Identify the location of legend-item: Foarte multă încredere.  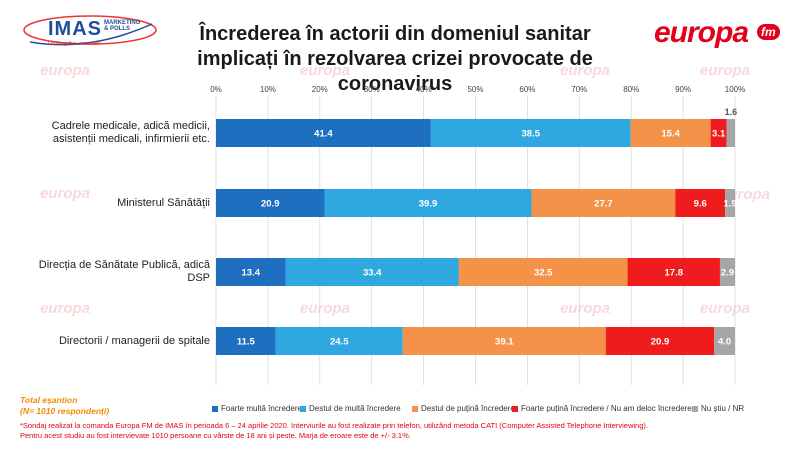
(257, 408).